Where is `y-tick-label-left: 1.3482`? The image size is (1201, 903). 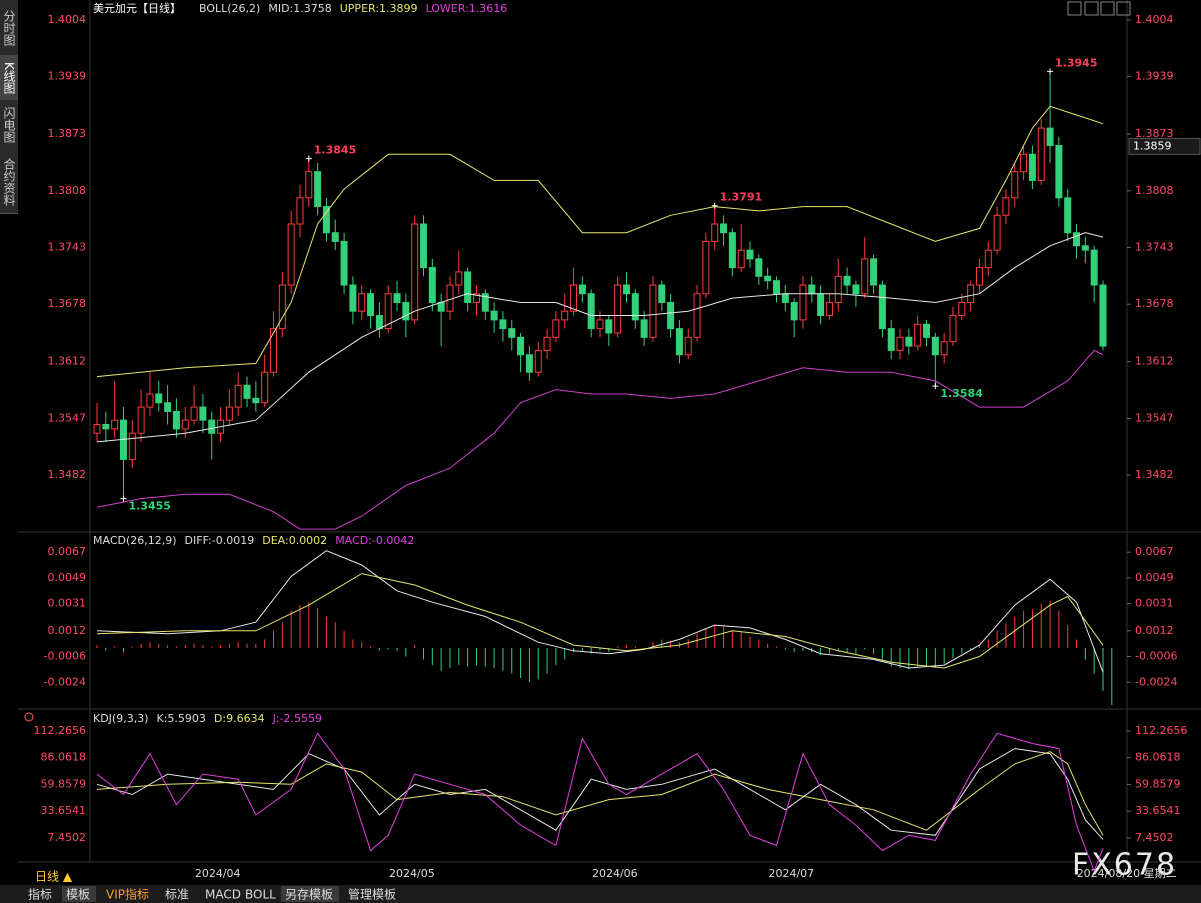 y-tick-label-left: 1.3482 is located at coordinates (67, 474).